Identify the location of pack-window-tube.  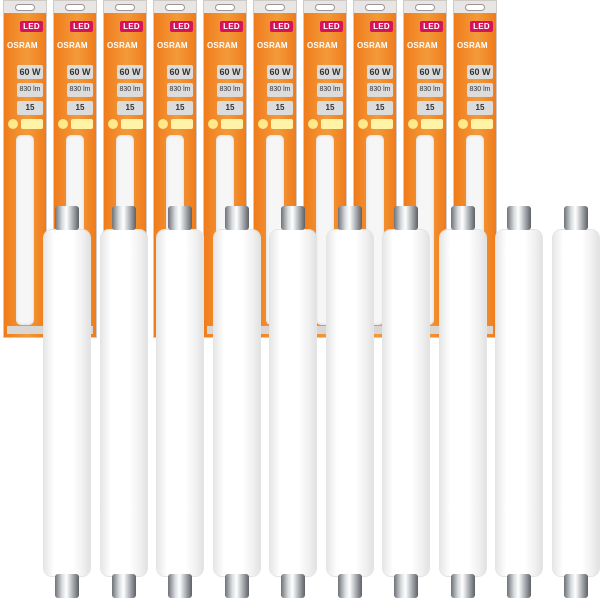
(25, 230).